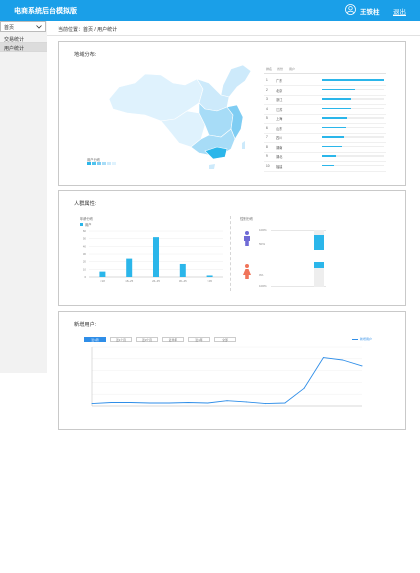 The height and width of the screenshot is (573, 420). I want to click on age-bar-chart: 0 10 20 30 40 50 60 <18 18~25 26~35 36~45 >45, so click(153, 258).